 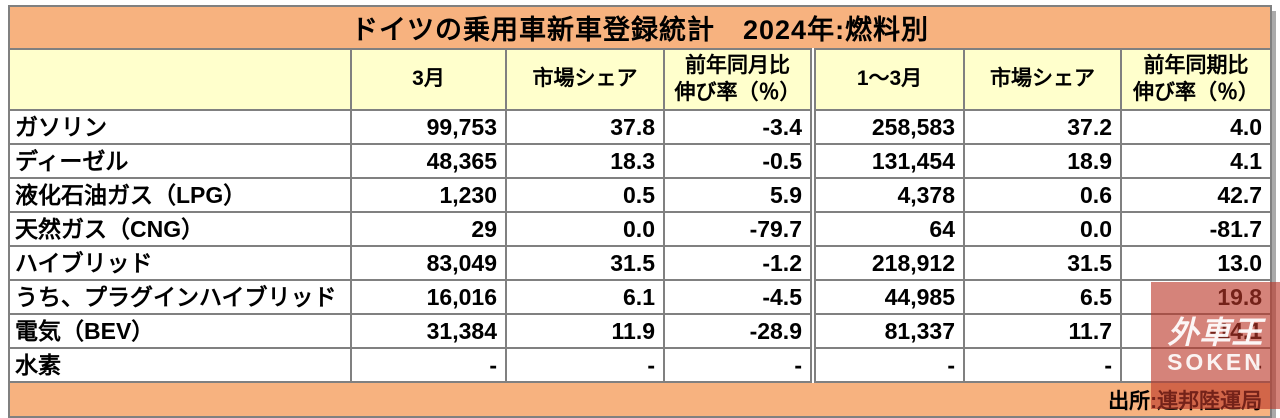 What do you see at coordinates (428, 79) in the screenshot?
I see `header-march: 3月` at bounding box center [428, 79].